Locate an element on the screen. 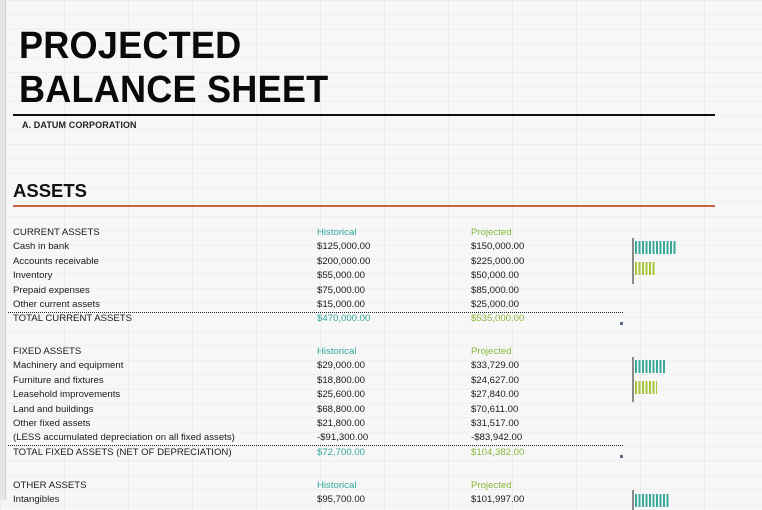 This screenshot has width=762, height=510. projected-value: $150,000.00 is located at coordinates (498, 247).